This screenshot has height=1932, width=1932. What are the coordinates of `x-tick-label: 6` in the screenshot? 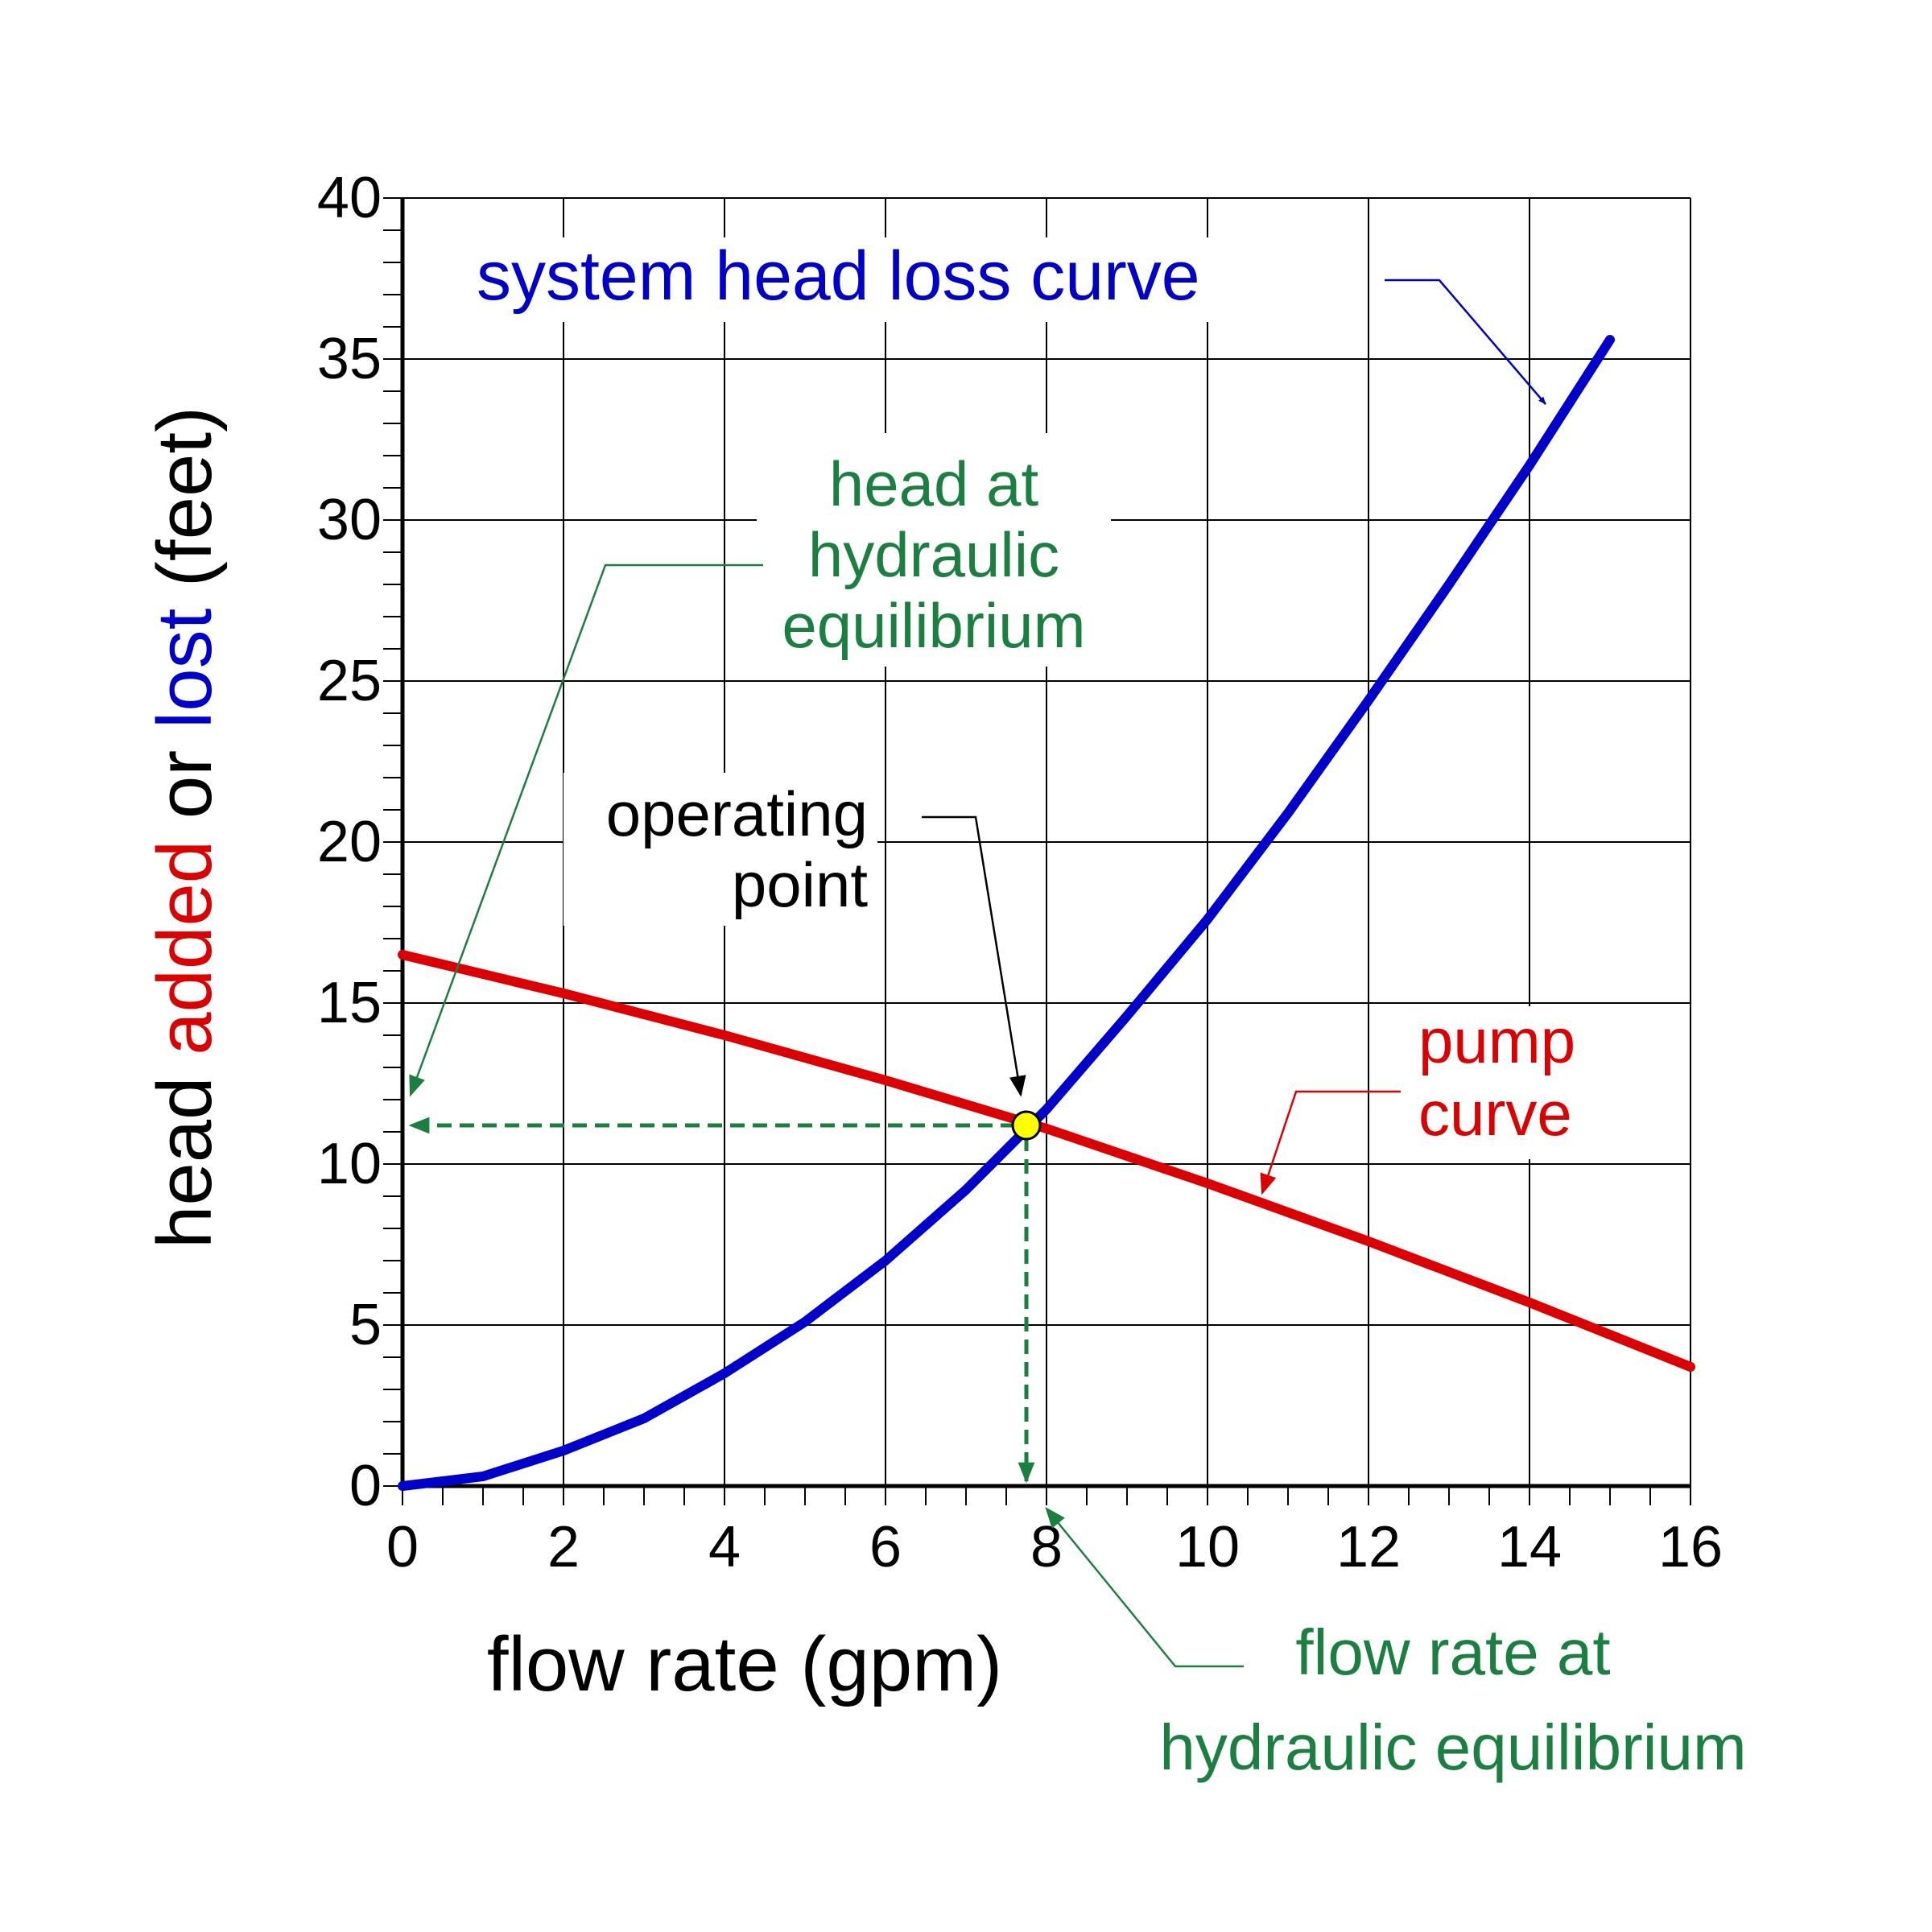 It's located at (885, 1547).